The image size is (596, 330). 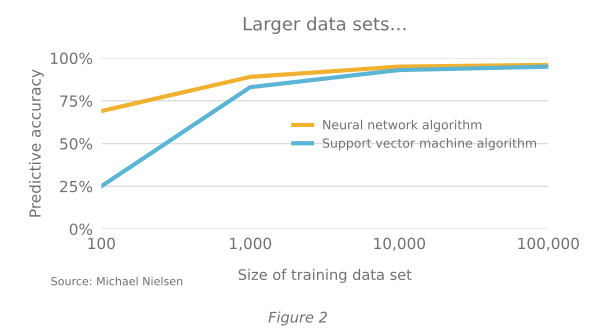 I want to click on x-tick-label: 1,000, so click(x=251, y=244).